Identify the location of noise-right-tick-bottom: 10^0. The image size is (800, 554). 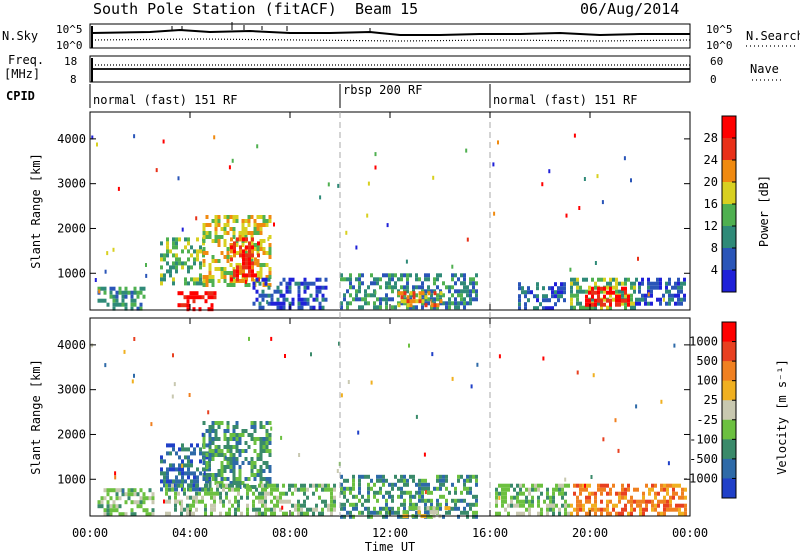
(719, 45).